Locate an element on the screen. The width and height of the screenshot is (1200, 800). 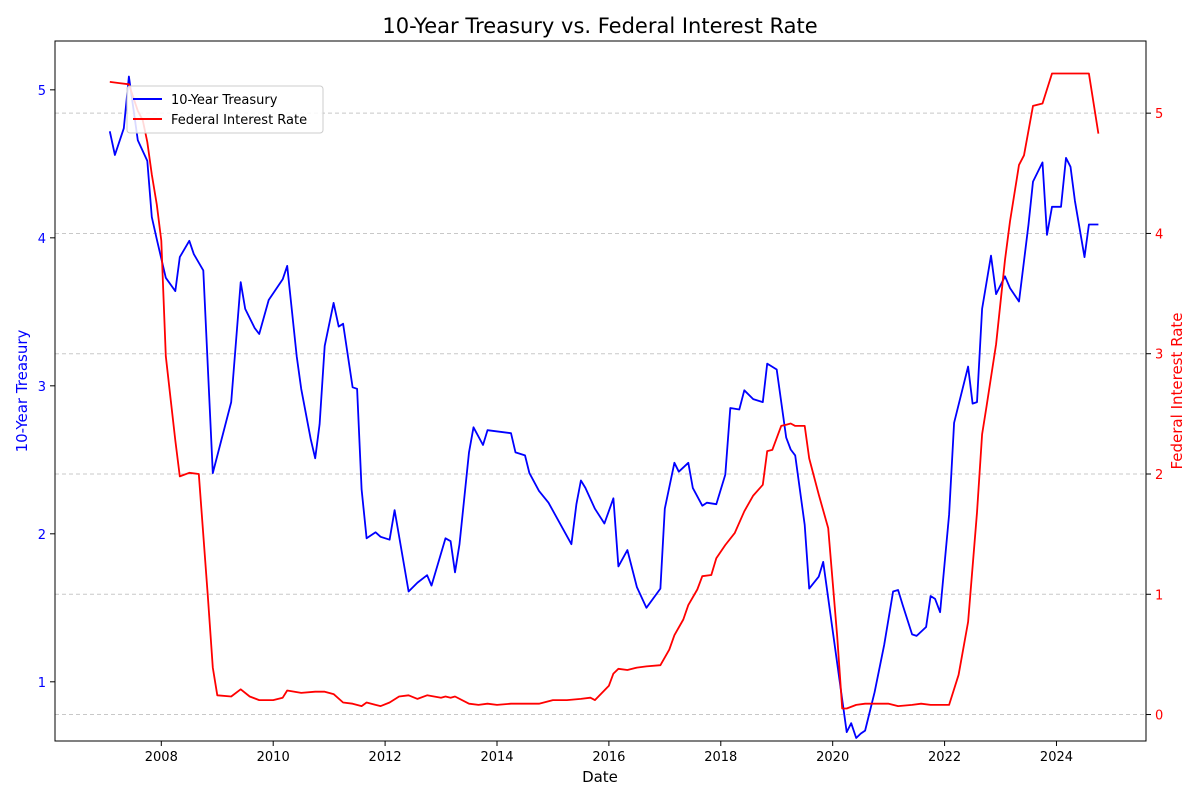
y-axis-left-label: 10-Year Treasury is located at coordinates (22, 390).